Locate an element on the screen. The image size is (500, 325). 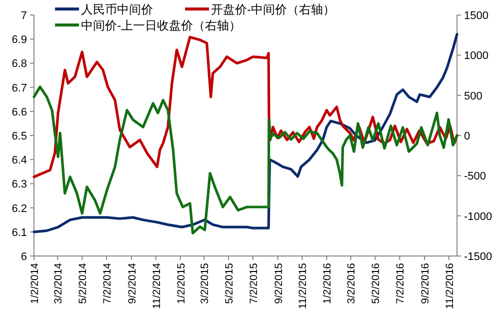
x-tick-label: 5/2/2016 is located at coordinates (376, 283).